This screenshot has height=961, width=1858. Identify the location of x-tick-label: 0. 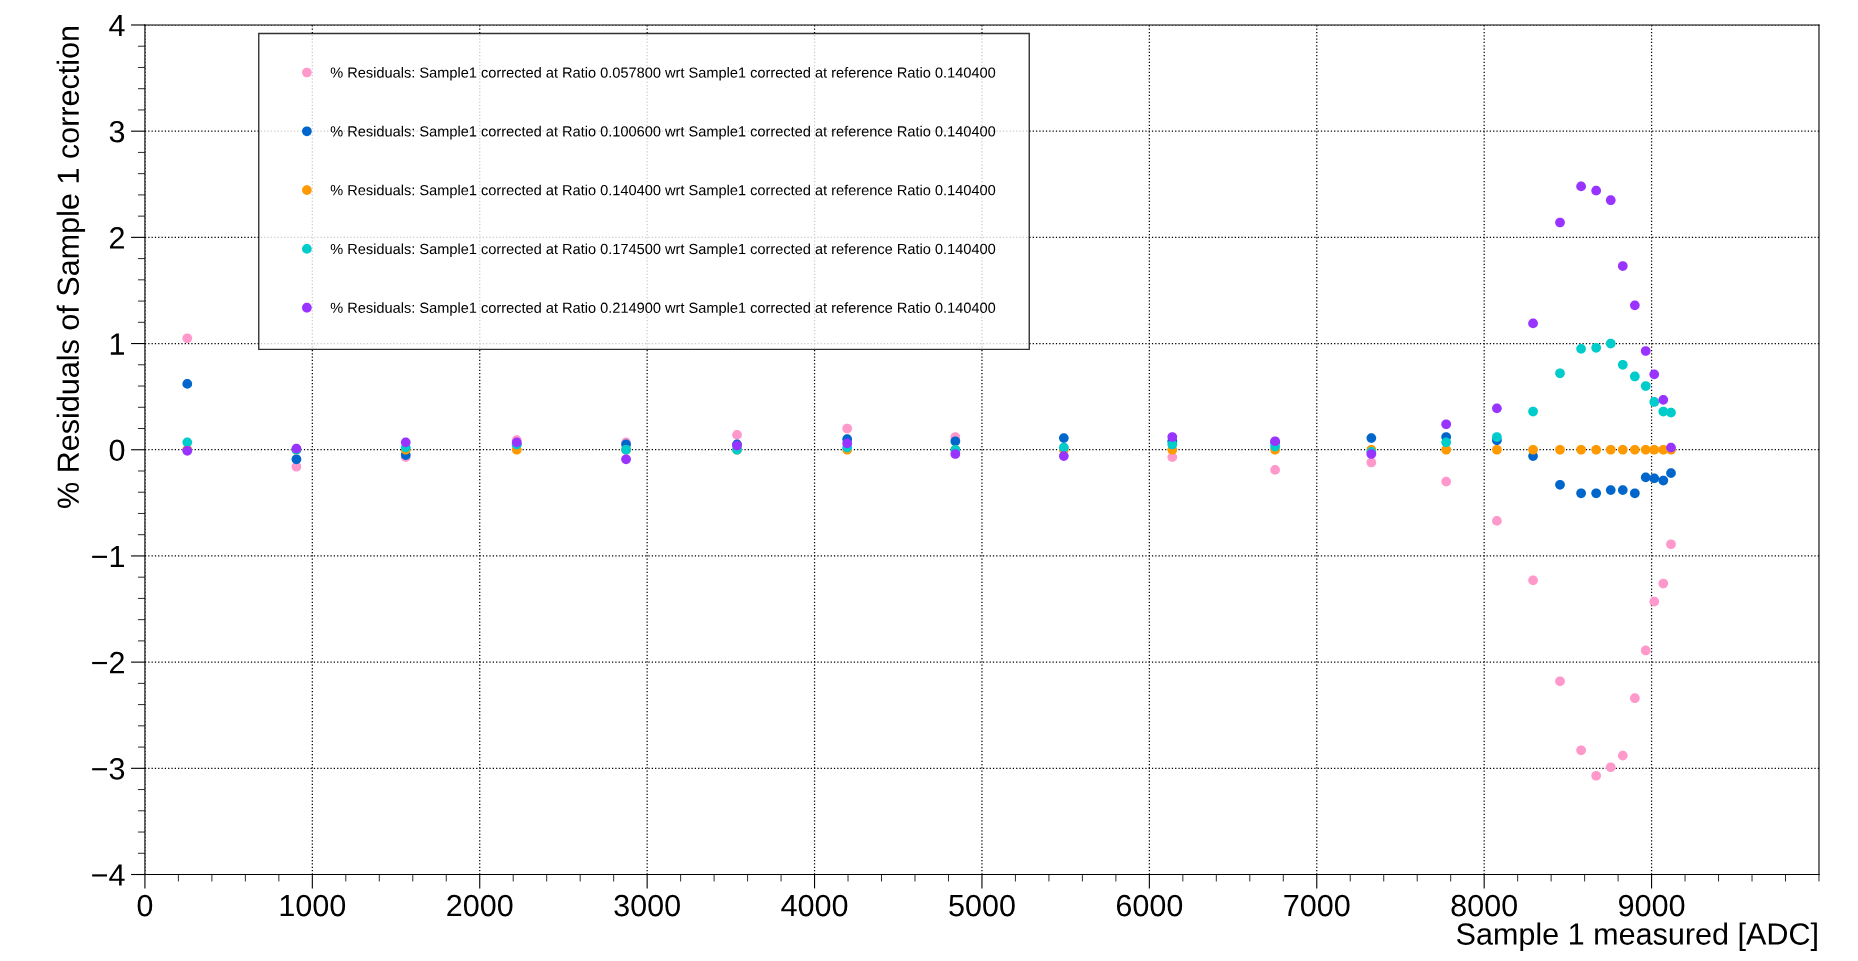
(145, 905).